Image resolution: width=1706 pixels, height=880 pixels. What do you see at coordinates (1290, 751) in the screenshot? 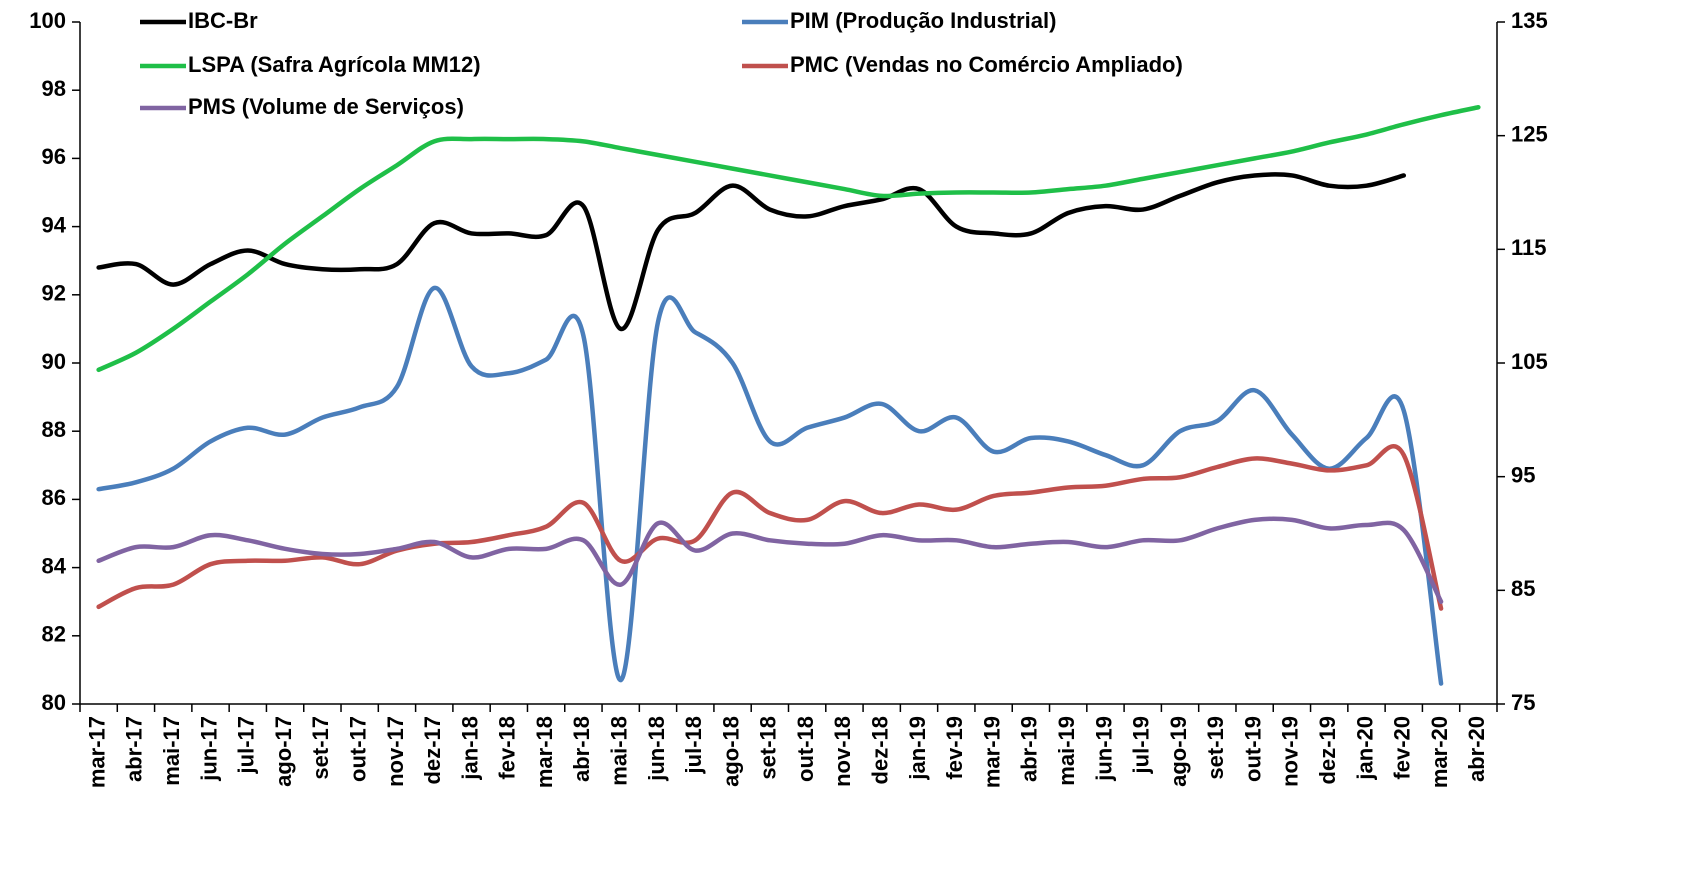
I see `x-tick-label: nov-19` at bounding box center [1290, 751].